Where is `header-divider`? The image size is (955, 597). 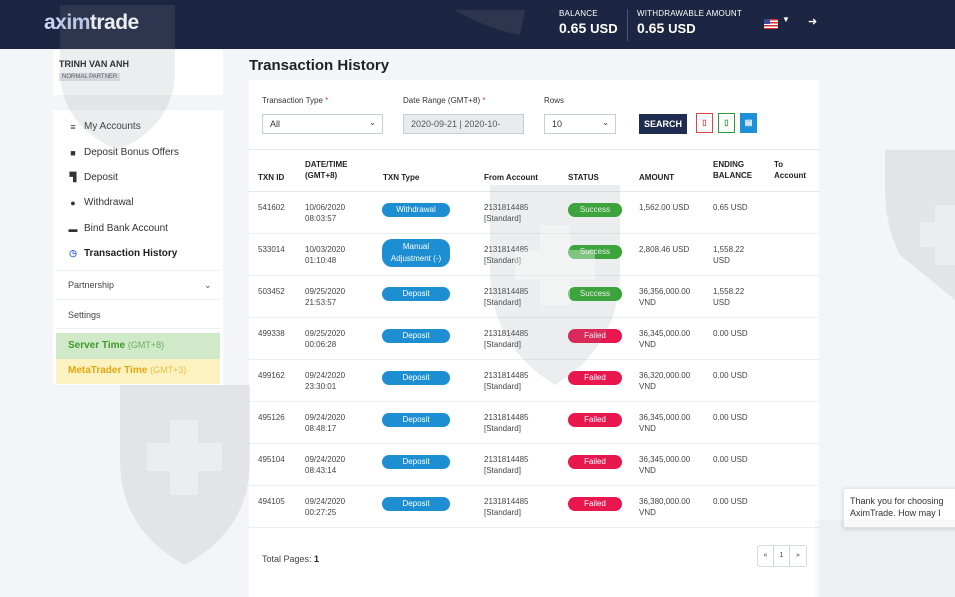
header-divider is located at coordinates (627, 25).